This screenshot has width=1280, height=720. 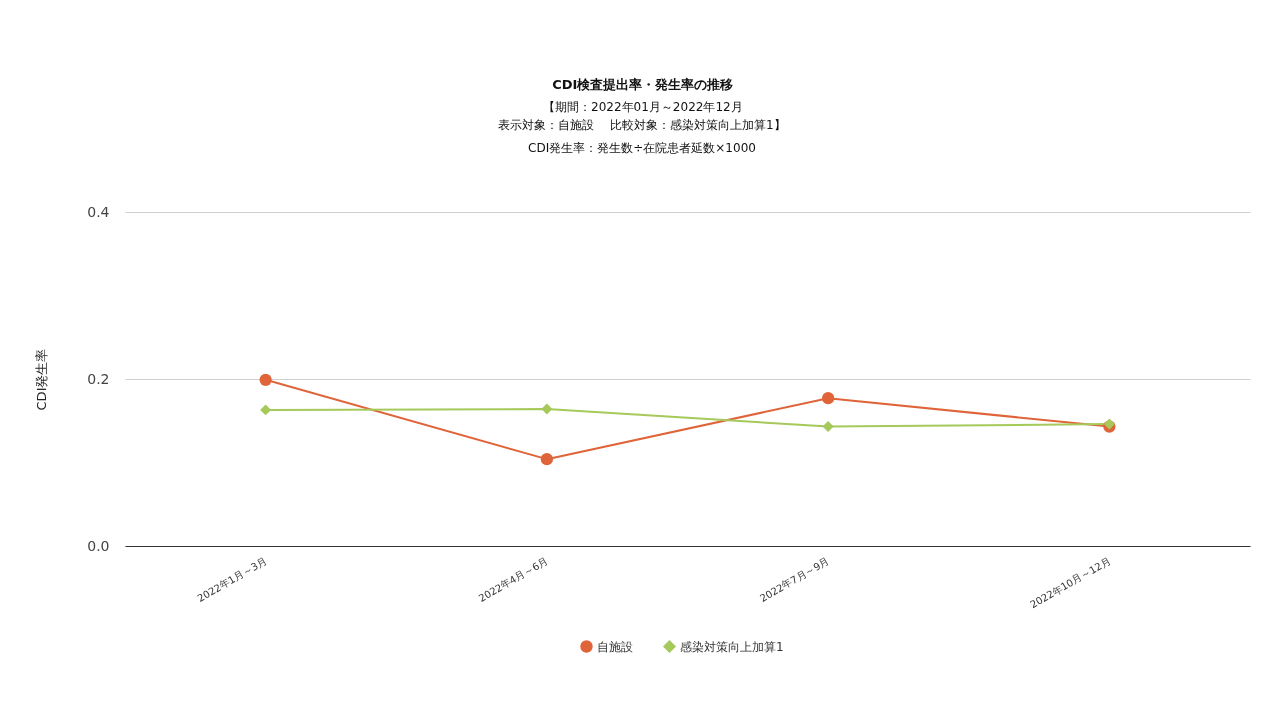 What do you see at coordinates (643, 84) in the screenshot?
I see `chart-title: CDI検査提出率・発生率の推移` at bounding box center [643, 84].